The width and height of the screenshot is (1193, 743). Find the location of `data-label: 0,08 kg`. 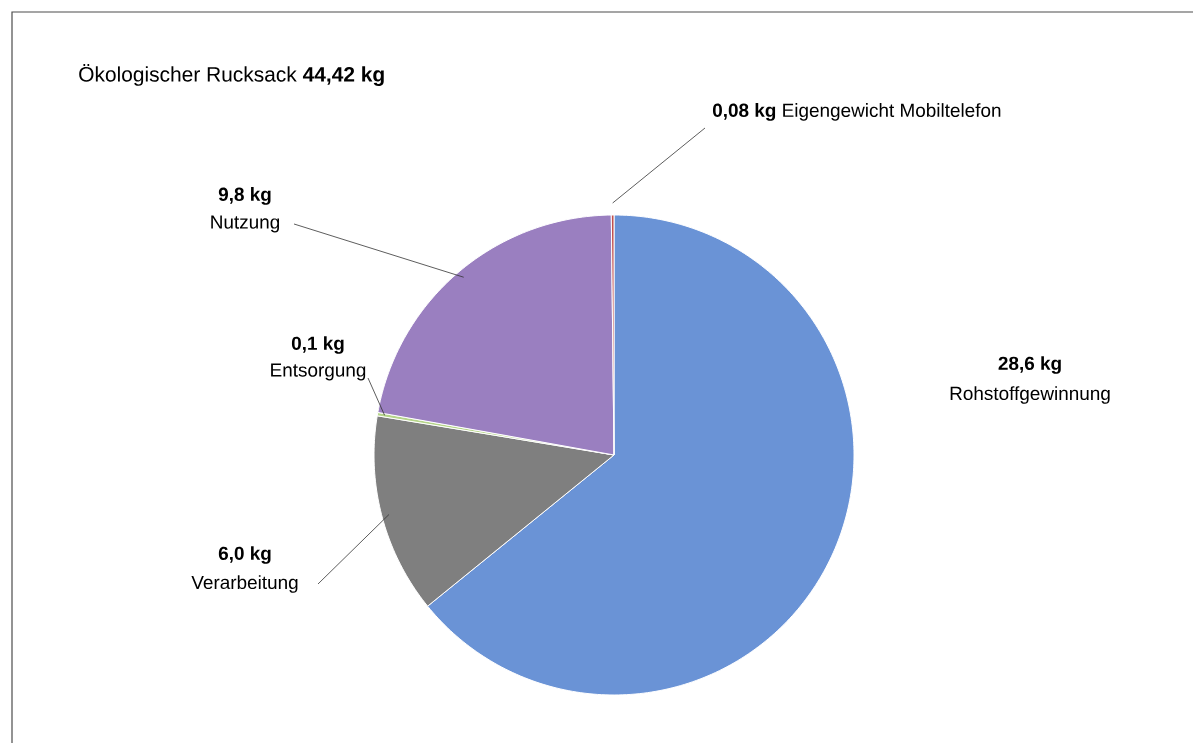

data-label: 0,08 kg is located at coordinates (744, 112).